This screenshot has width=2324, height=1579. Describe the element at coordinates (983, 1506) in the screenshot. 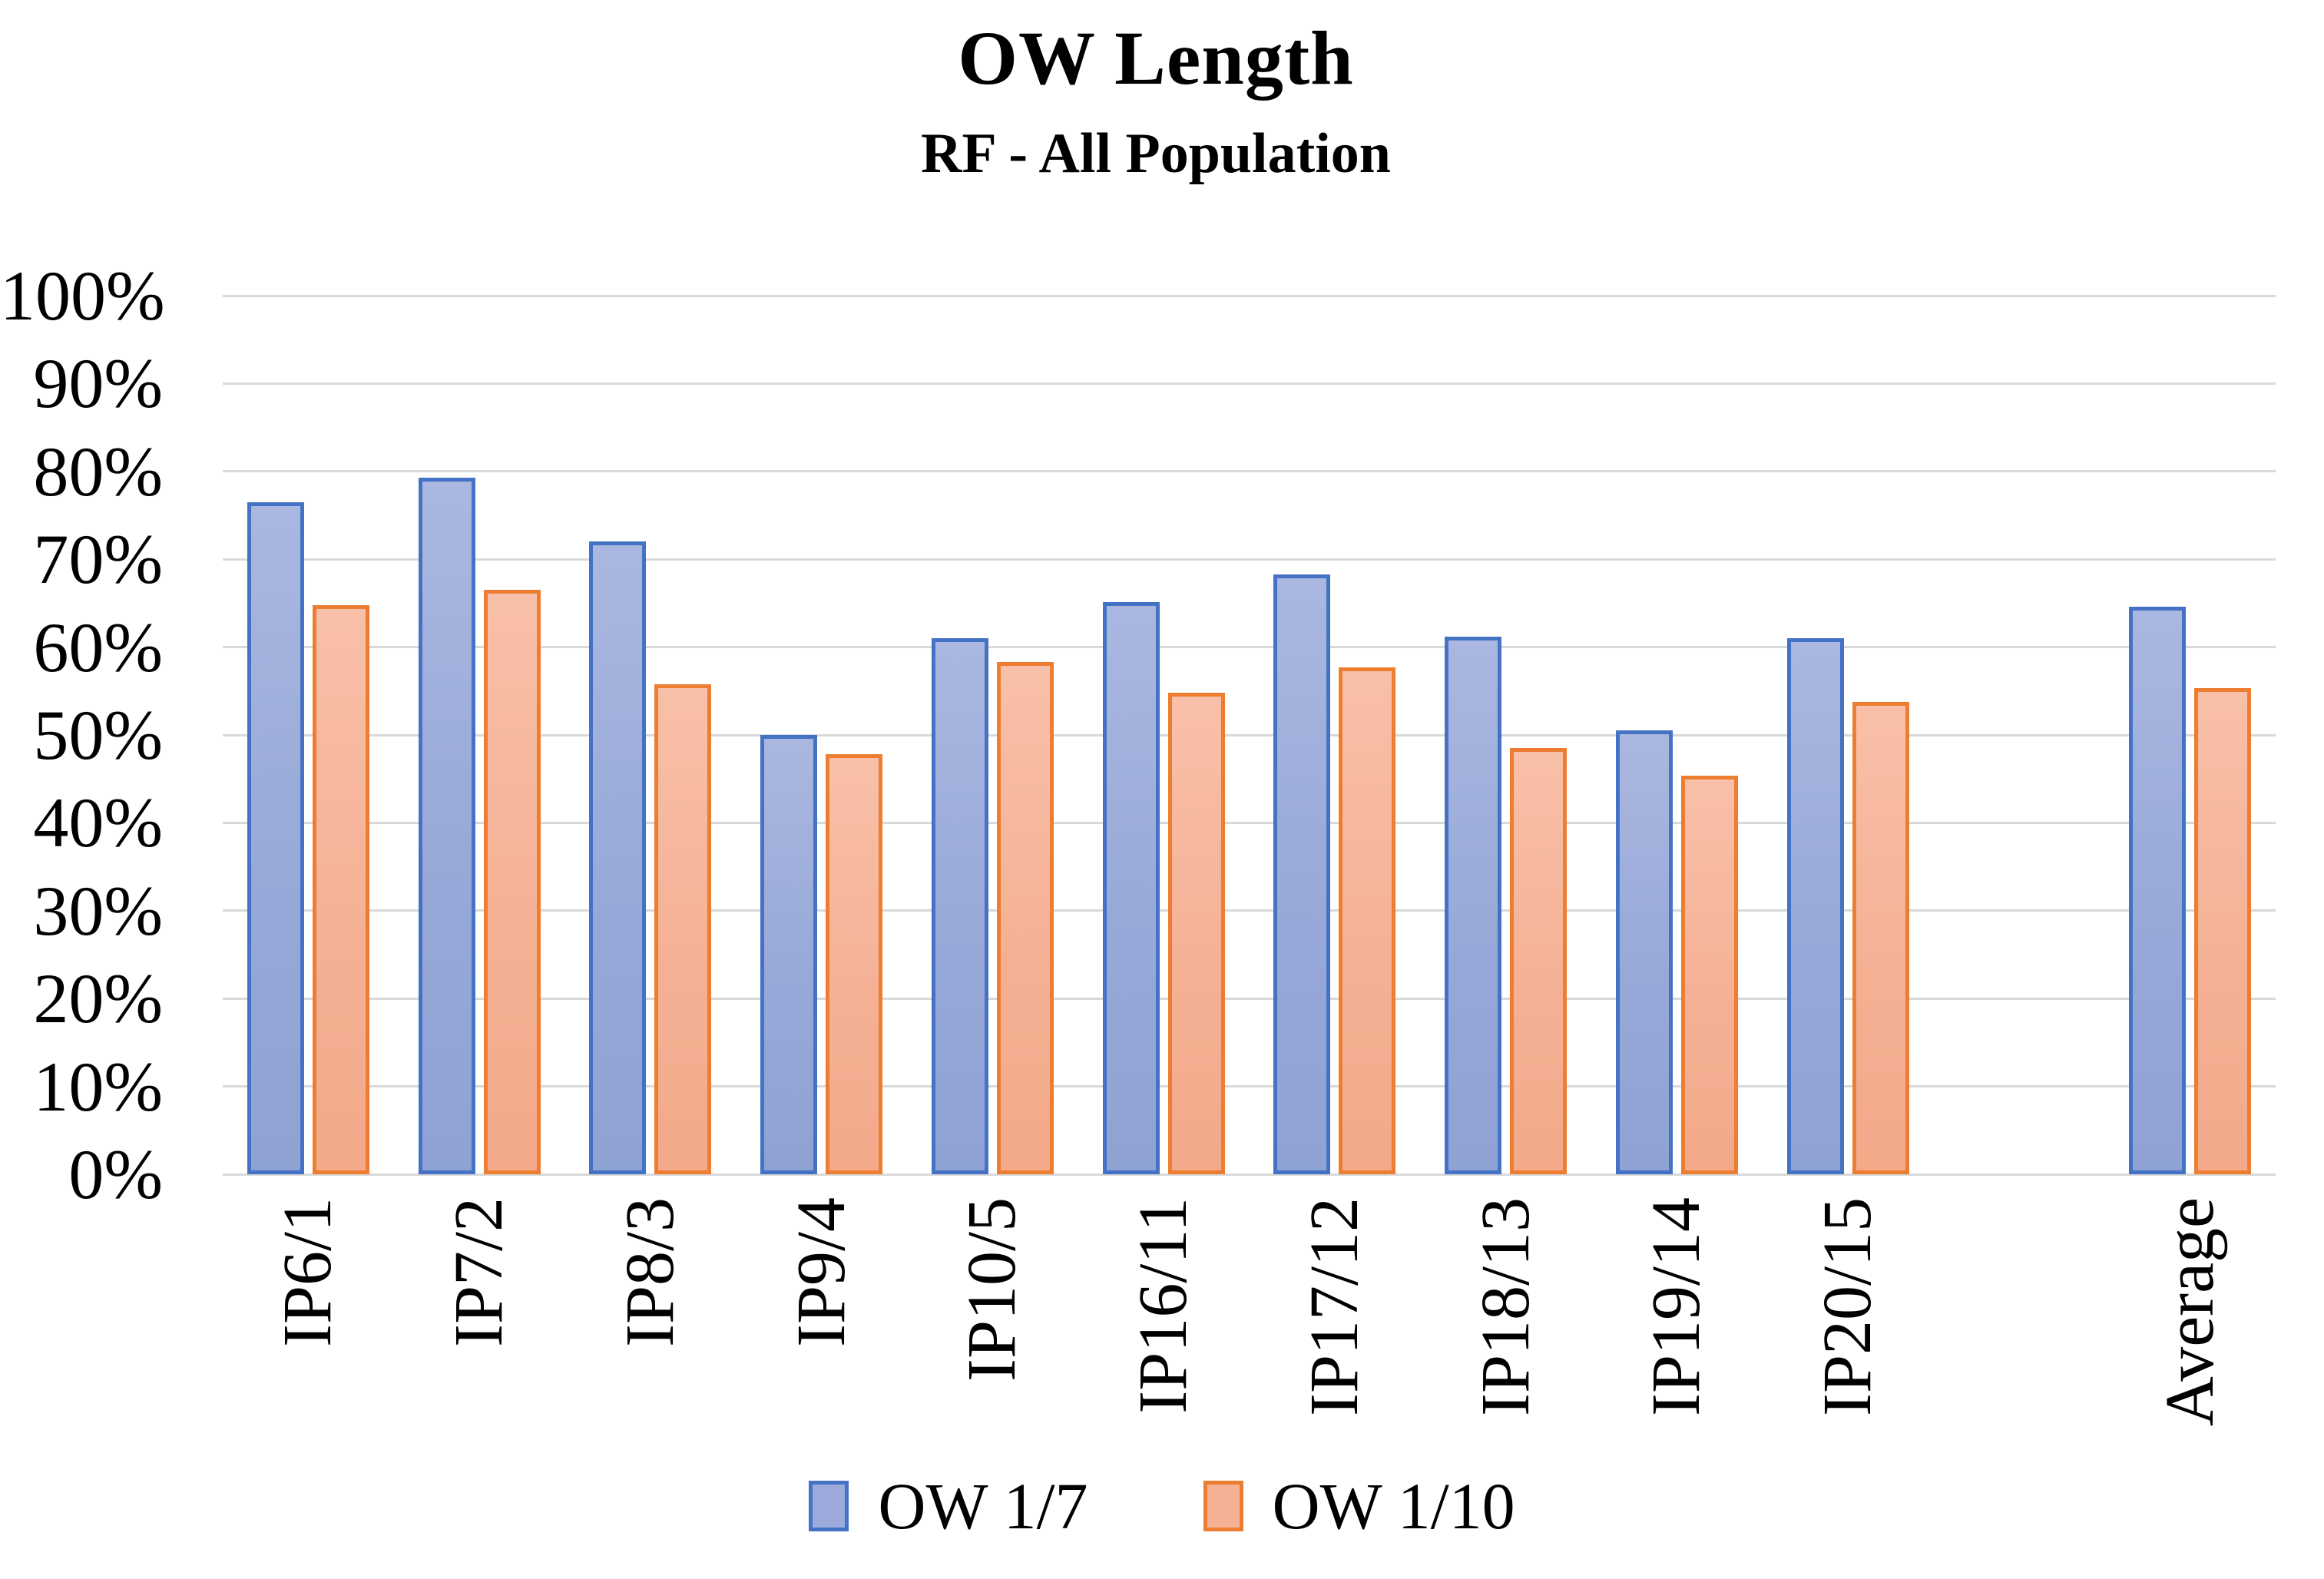

I see `legend-label: OW 1/7` at that location.